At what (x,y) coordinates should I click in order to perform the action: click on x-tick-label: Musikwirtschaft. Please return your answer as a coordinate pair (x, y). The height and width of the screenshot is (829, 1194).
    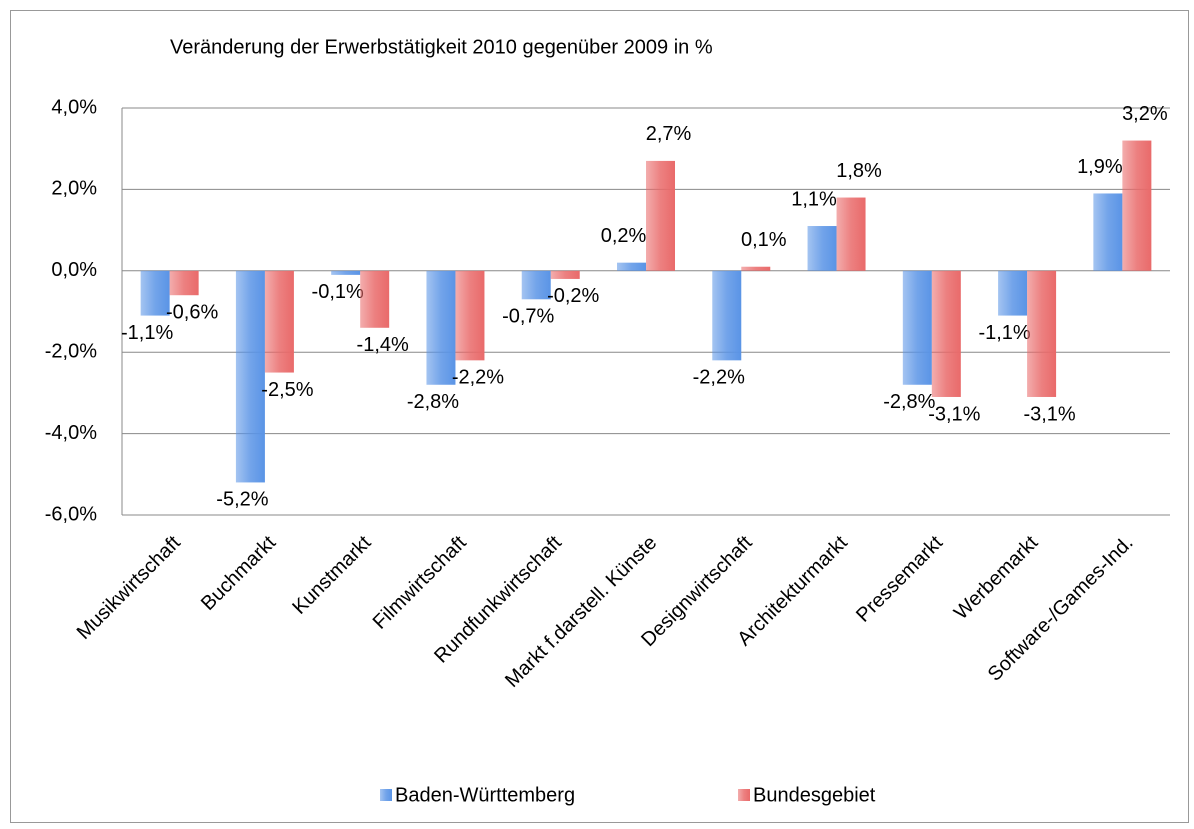
    Looking at the image, I should click on (129, 587).